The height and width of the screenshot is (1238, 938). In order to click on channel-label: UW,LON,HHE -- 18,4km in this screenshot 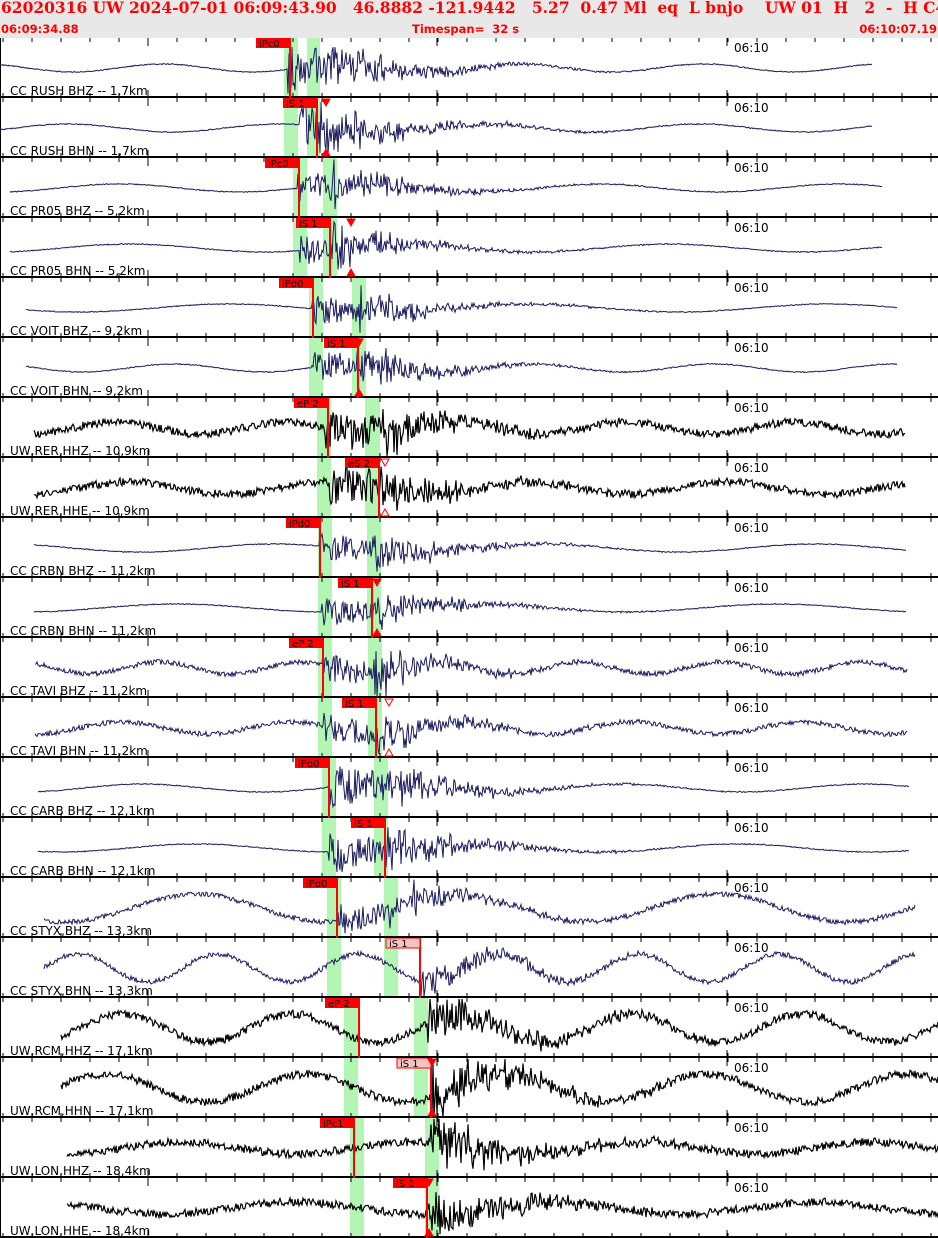, I will do `click(80, 1231)`.